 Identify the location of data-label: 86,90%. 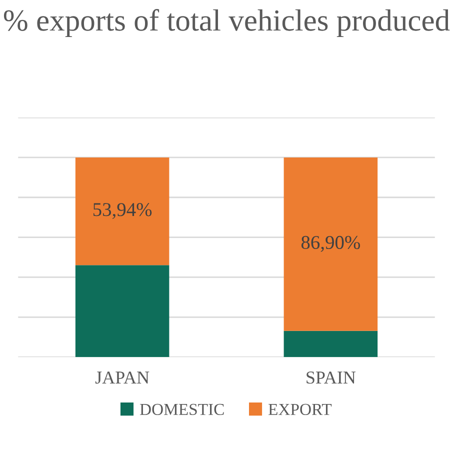
(330, 244).